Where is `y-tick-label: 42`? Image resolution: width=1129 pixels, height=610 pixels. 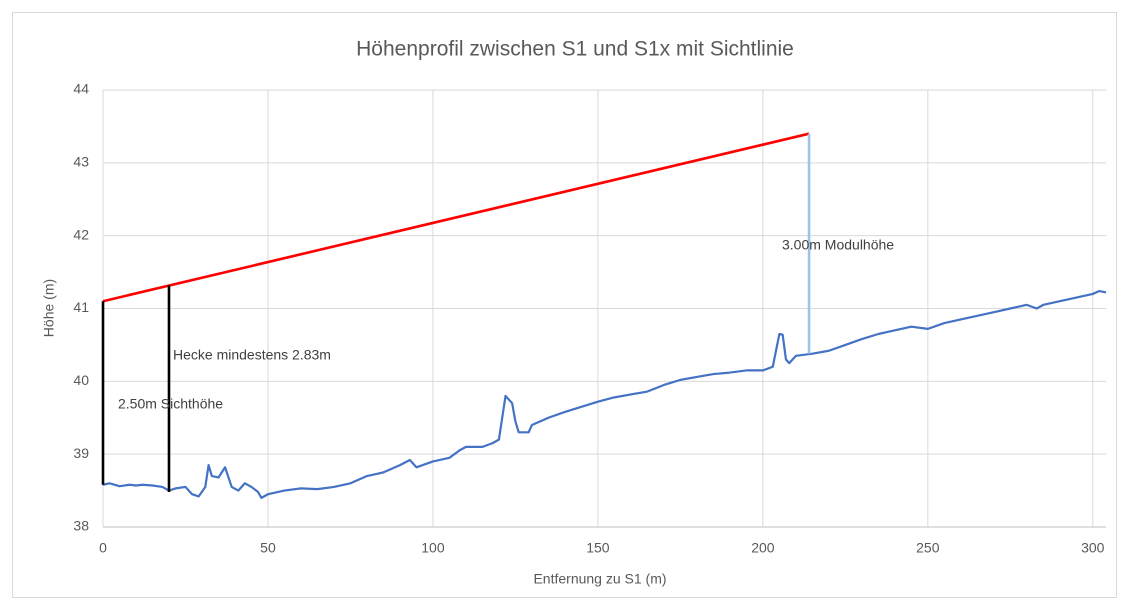
y-tick-label: 42 is located at coordinates (81, 234).